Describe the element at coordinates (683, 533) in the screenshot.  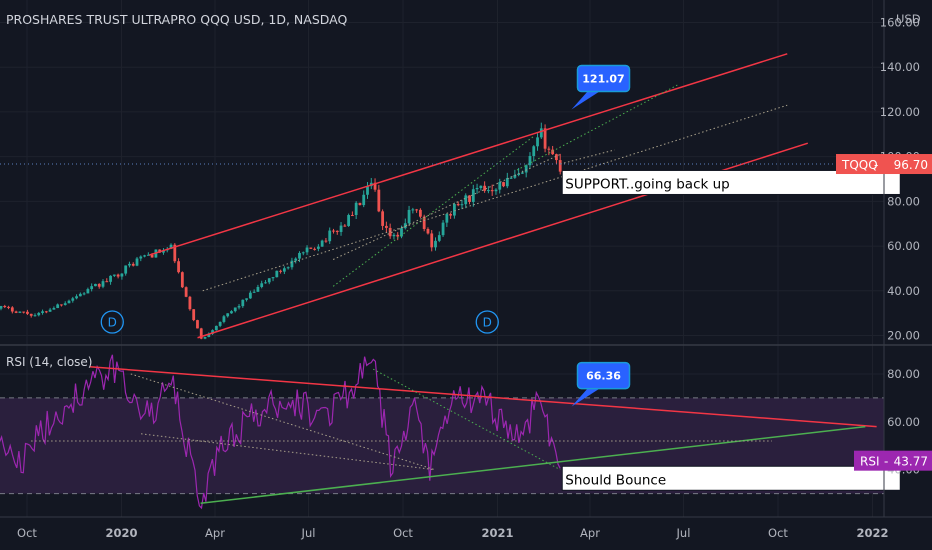
I see `time-tick-label: Jul` at that location.